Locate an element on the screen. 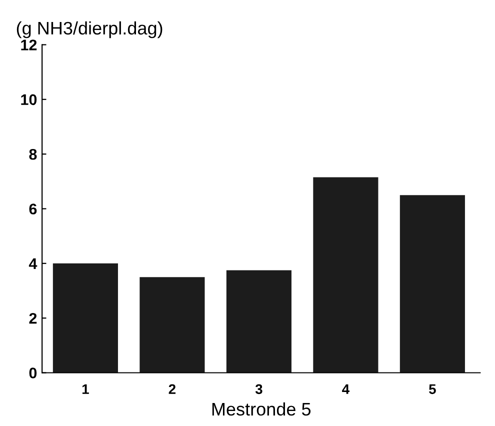  y-tick-label: 8 is located at coordinates (33, 154).